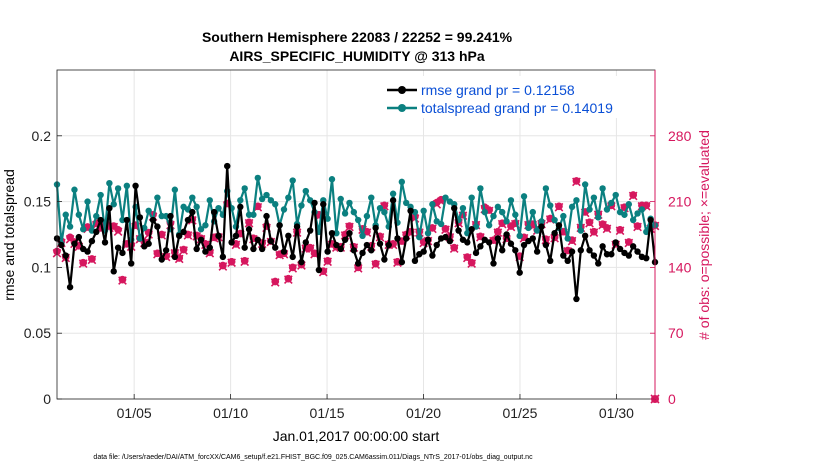 The height and width of the screenshot is (470, 830). Describe the element at coordinates (375, 407) in the screenshot. I see `x-axis-ticks: 01/05 01/10 01/15 01/20 01/25 01/30` at that location.